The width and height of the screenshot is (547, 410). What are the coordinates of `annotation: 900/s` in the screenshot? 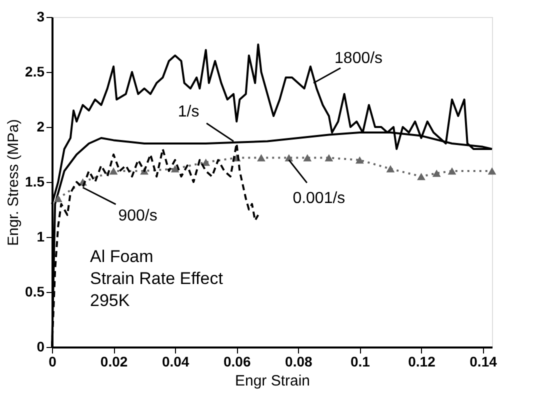 It's located at (138, 216).